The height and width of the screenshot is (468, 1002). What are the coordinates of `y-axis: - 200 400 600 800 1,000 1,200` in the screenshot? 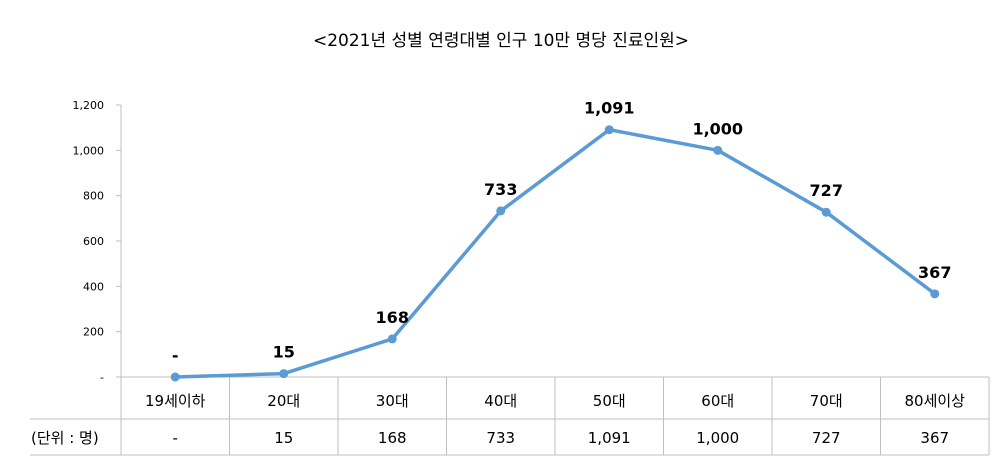 It's located at (97, 241).